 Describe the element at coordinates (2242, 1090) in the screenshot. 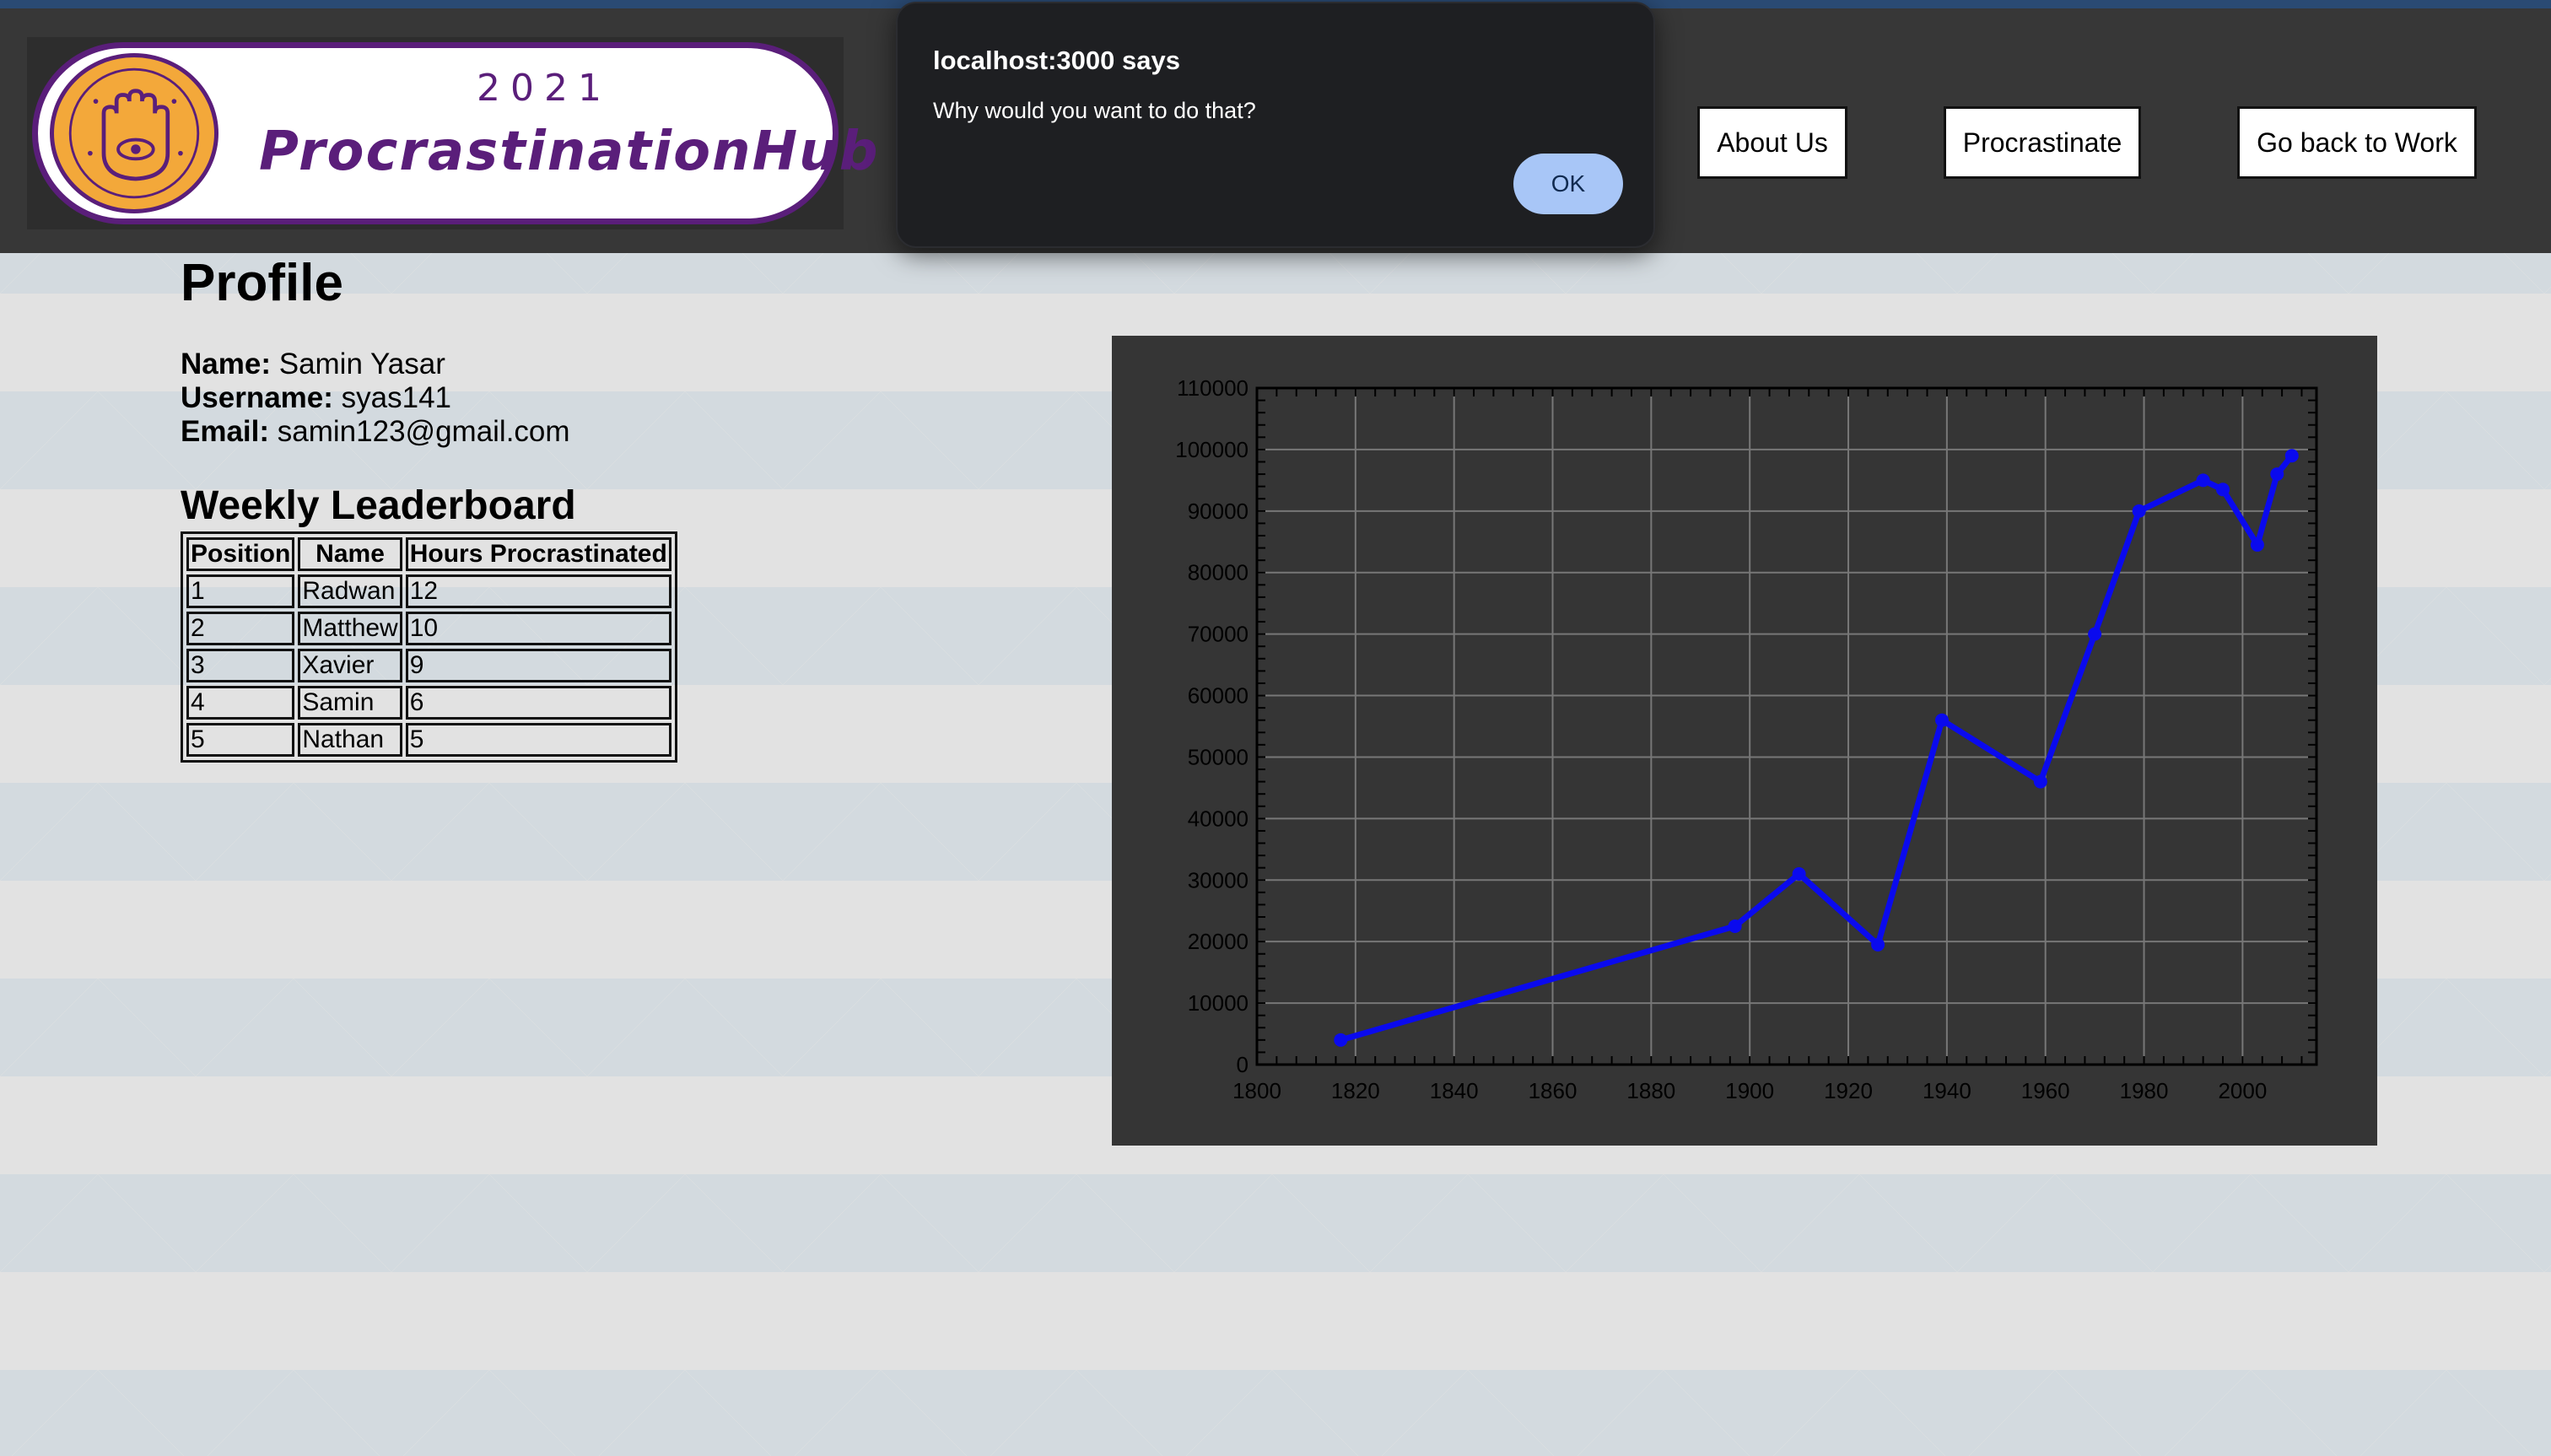

I see `x-tick-label: 2000` at that location.